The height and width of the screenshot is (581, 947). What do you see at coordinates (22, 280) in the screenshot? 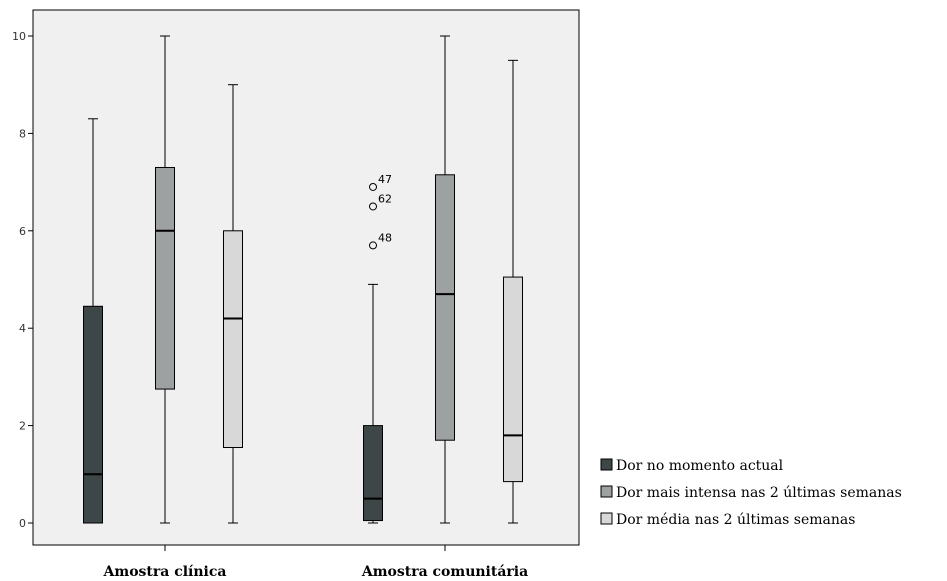
I see `y-axis: 0 2 4 6 8 10` at bounding box center [22, 280].